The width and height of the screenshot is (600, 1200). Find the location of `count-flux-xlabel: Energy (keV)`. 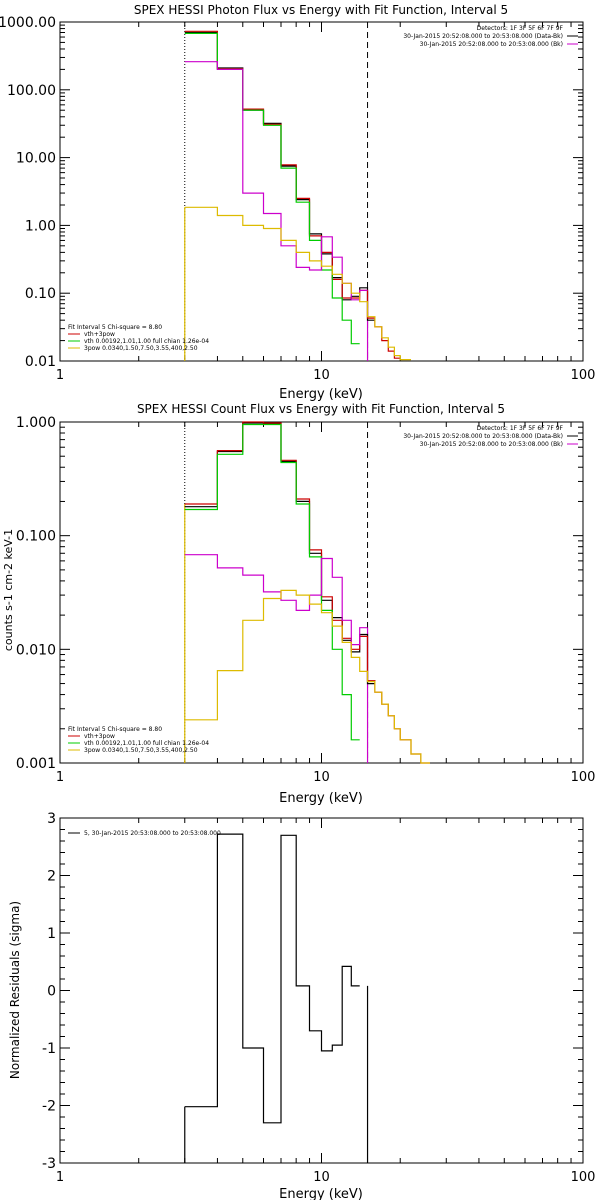

count-flux-xlabel: Energy (keV) is located at coordinates (321, 798).